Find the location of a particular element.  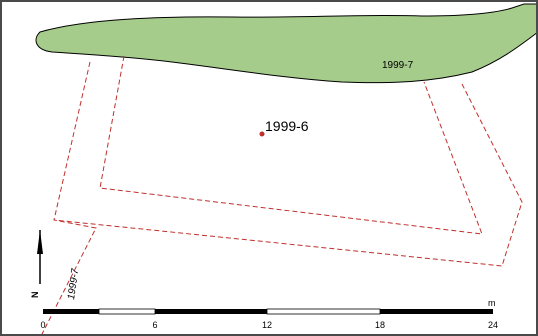

green-feature-label: 1999-7 is located at coordinates (398, 65).